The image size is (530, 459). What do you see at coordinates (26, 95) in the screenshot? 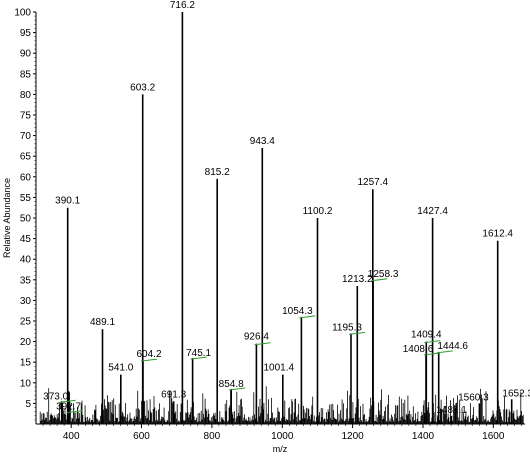
I see `y-tick-label: 80` at bounding box center [26, 95].